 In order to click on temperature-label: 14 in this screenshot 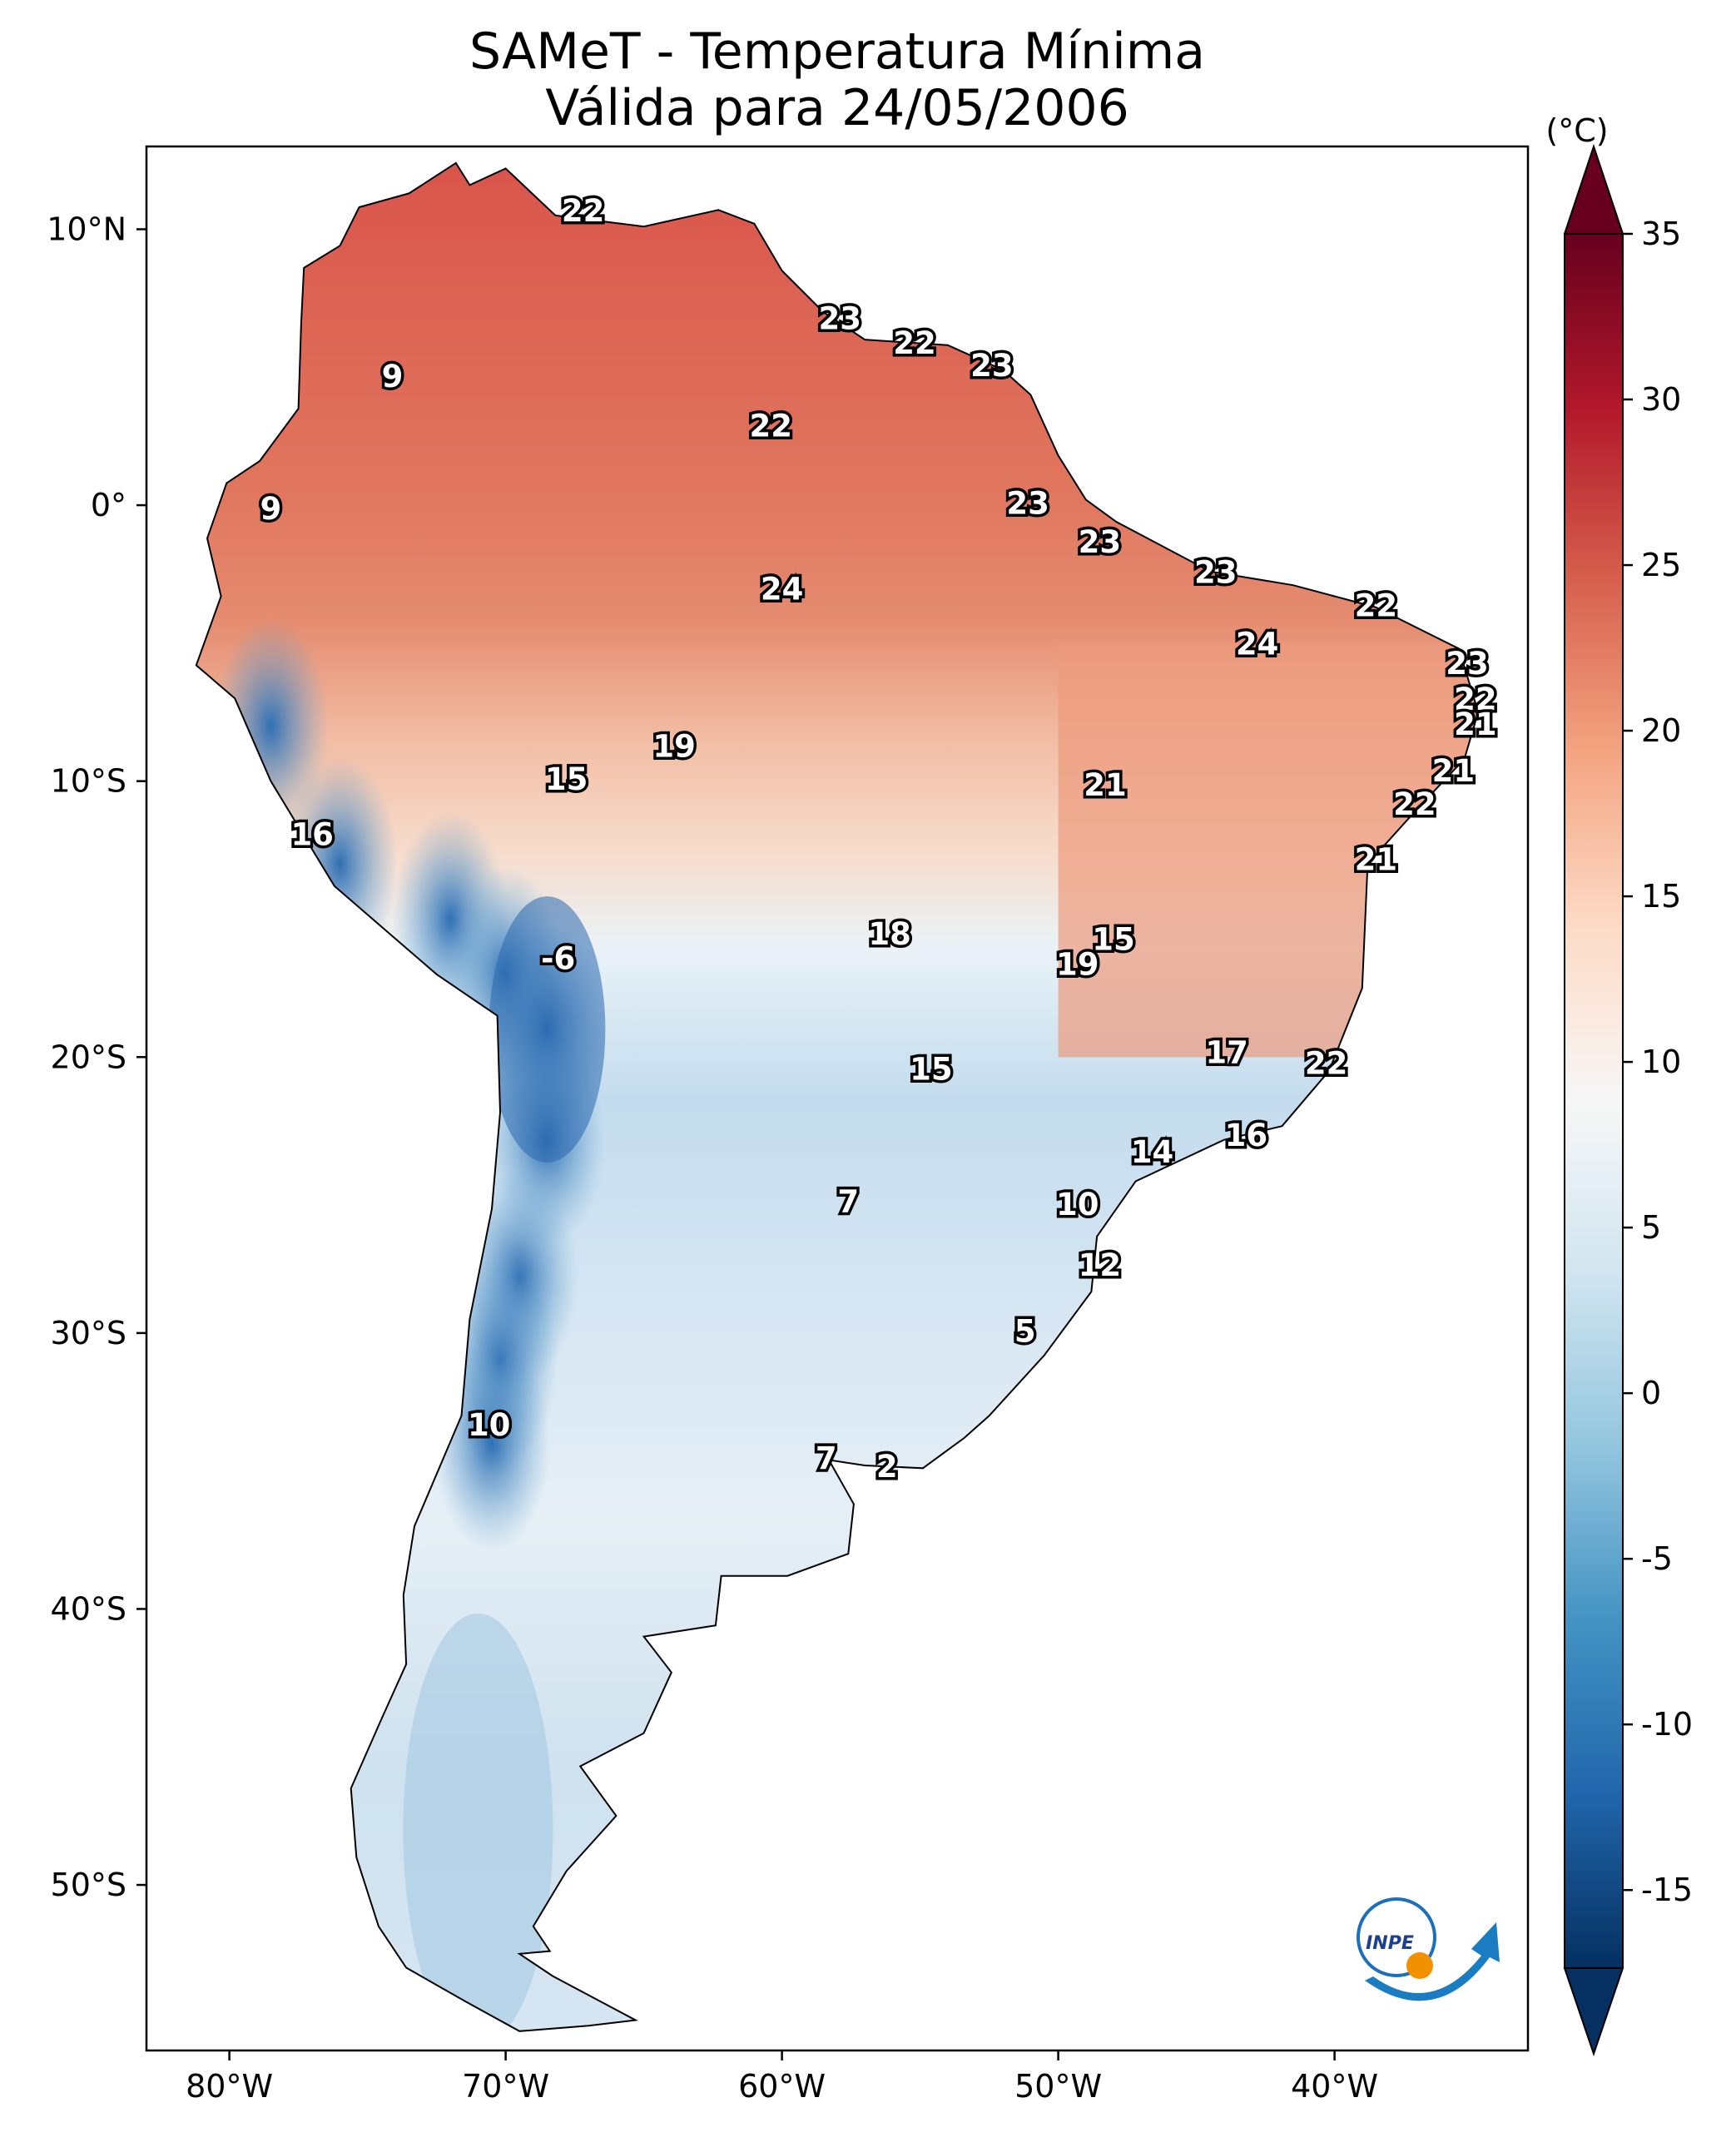, I will do `click(1152, 1152)`.